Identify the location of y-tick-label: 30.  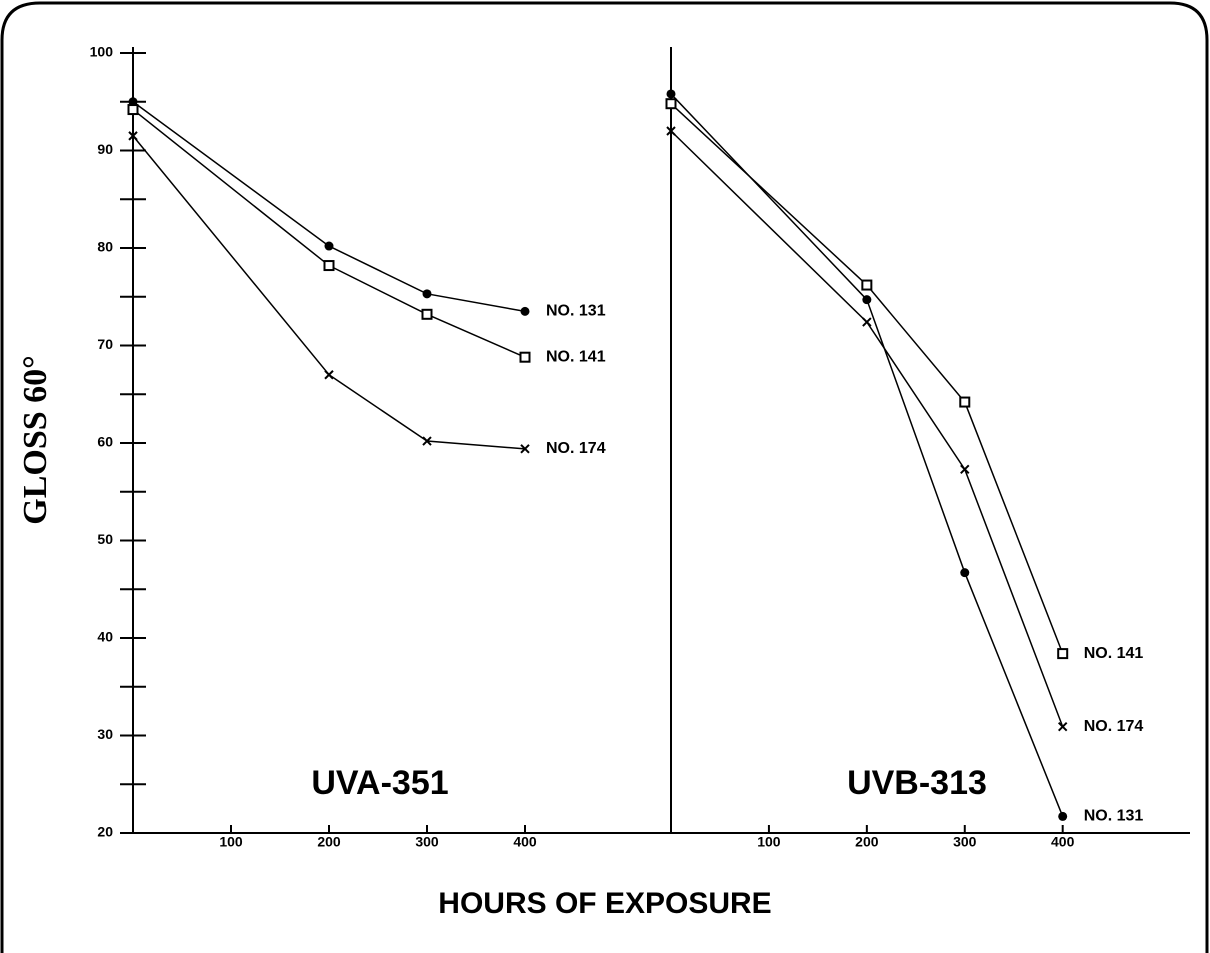
(105, 734).